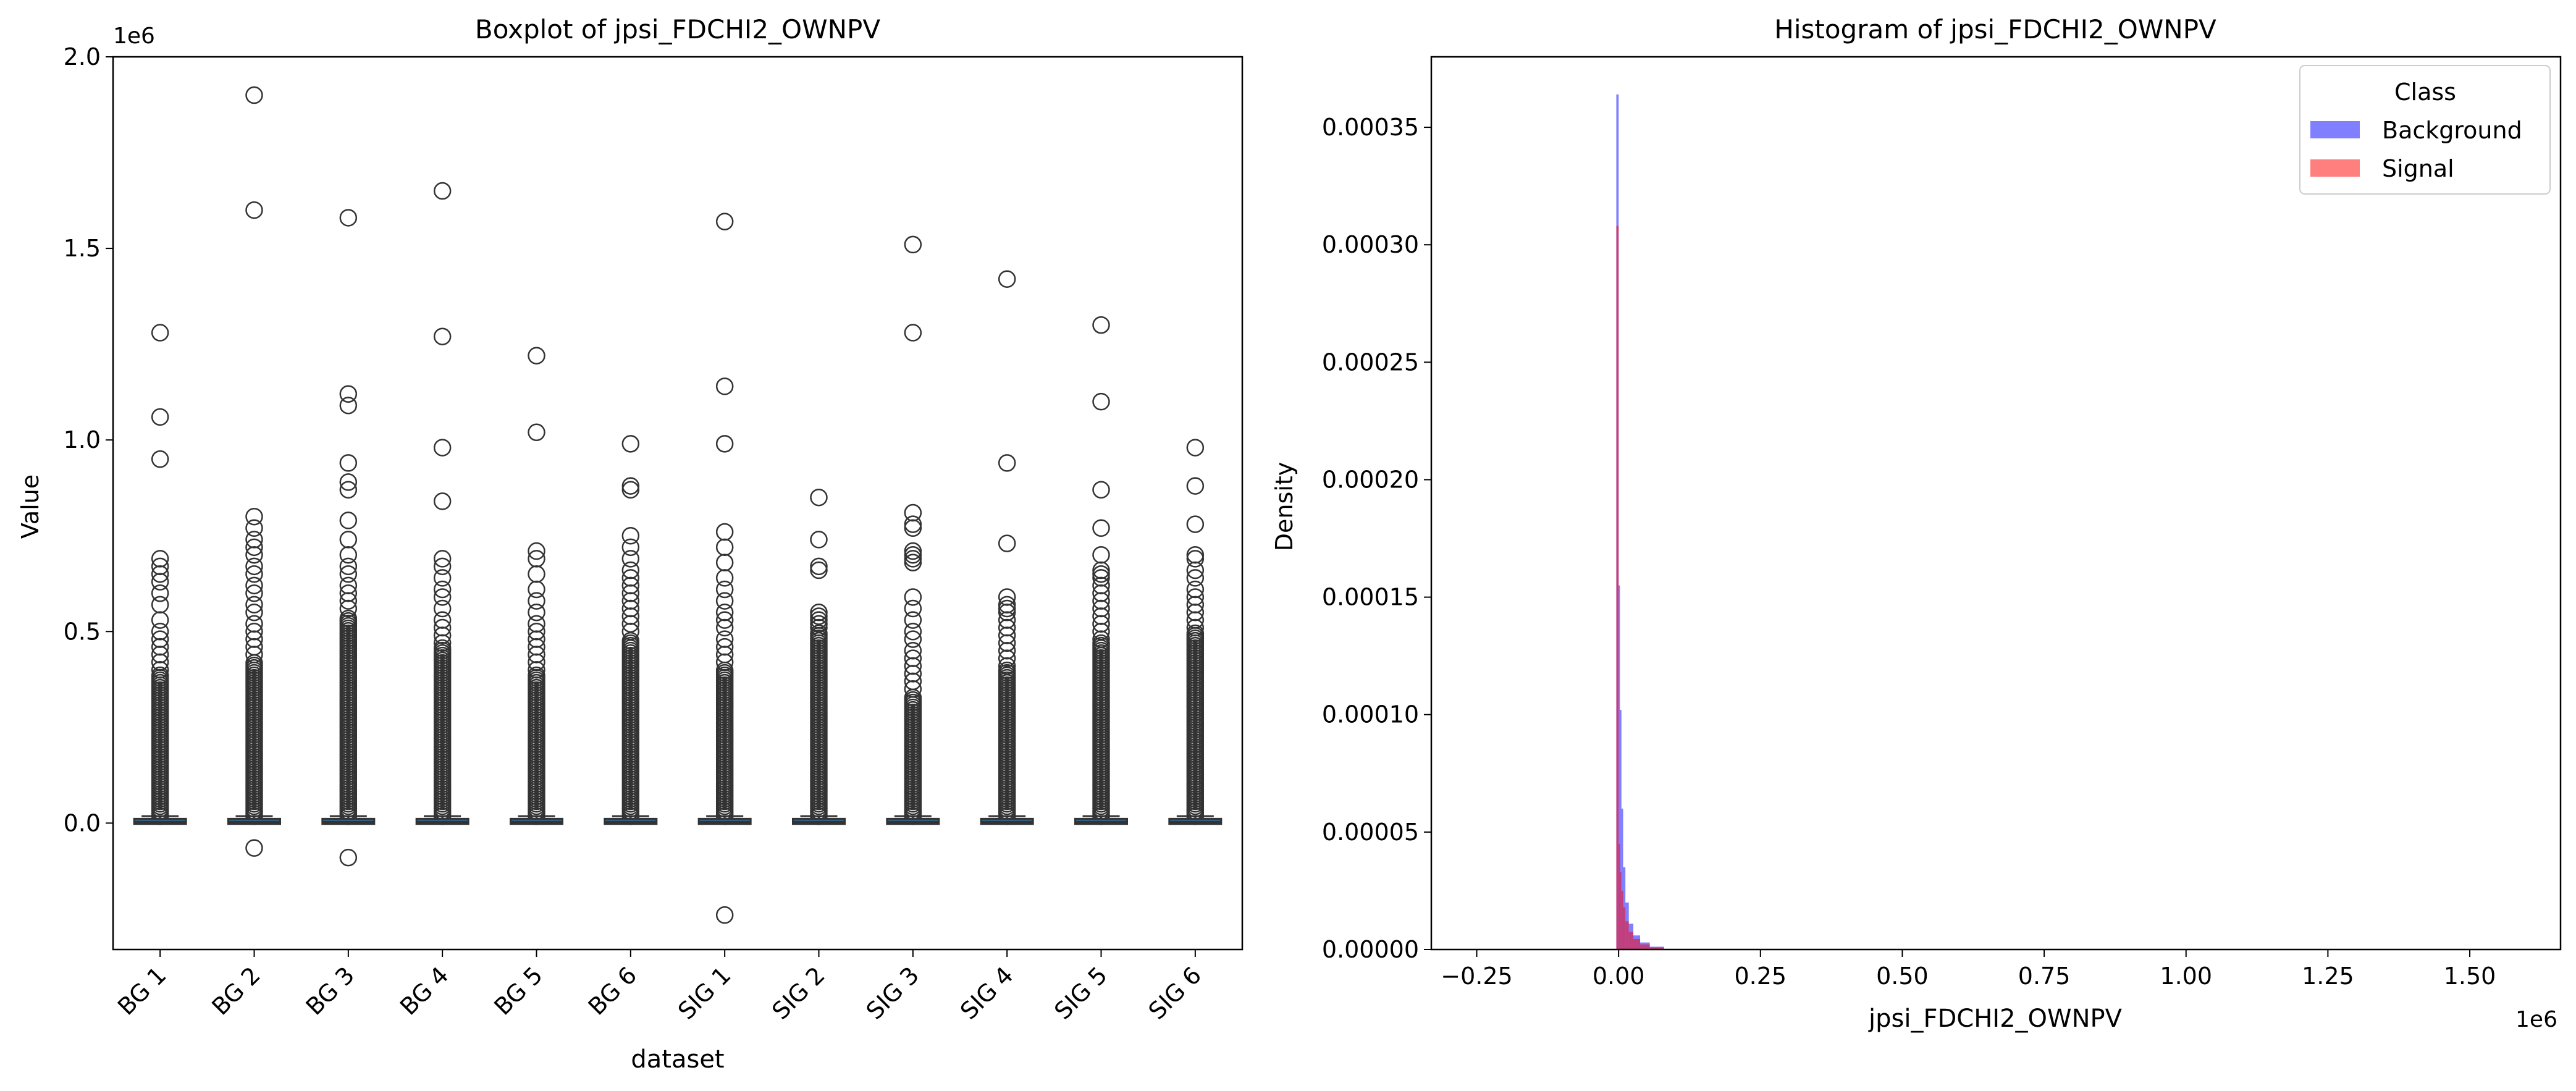 Image resolution: width=2576 pixels, height=1091 pixels. Describe the element at coordinates (518, 991) in the screenshot. I see `boxplot-x-tick-label: BG 5` at that location.